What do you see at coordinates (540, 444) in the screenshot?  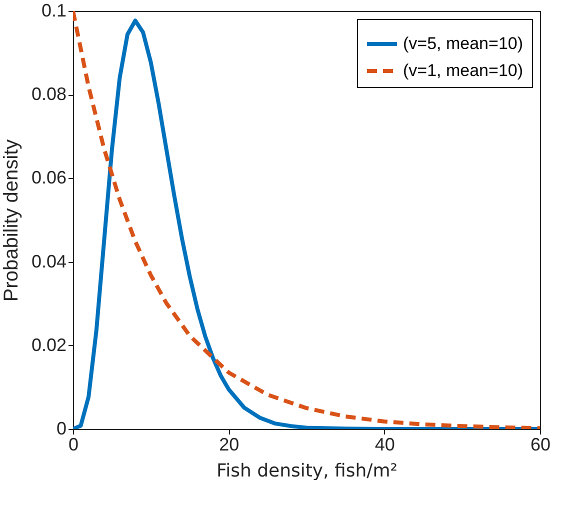 I see `x-tick-label: 60` at bounding box center [540, 444].